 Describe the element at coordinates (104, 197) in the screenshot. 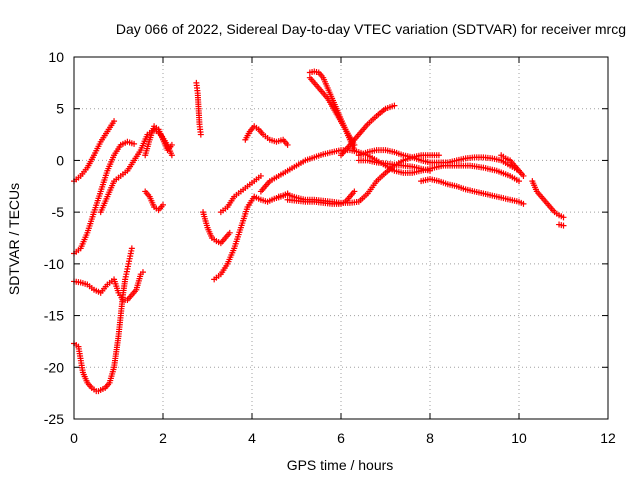

I see `series-track-b` at that location.